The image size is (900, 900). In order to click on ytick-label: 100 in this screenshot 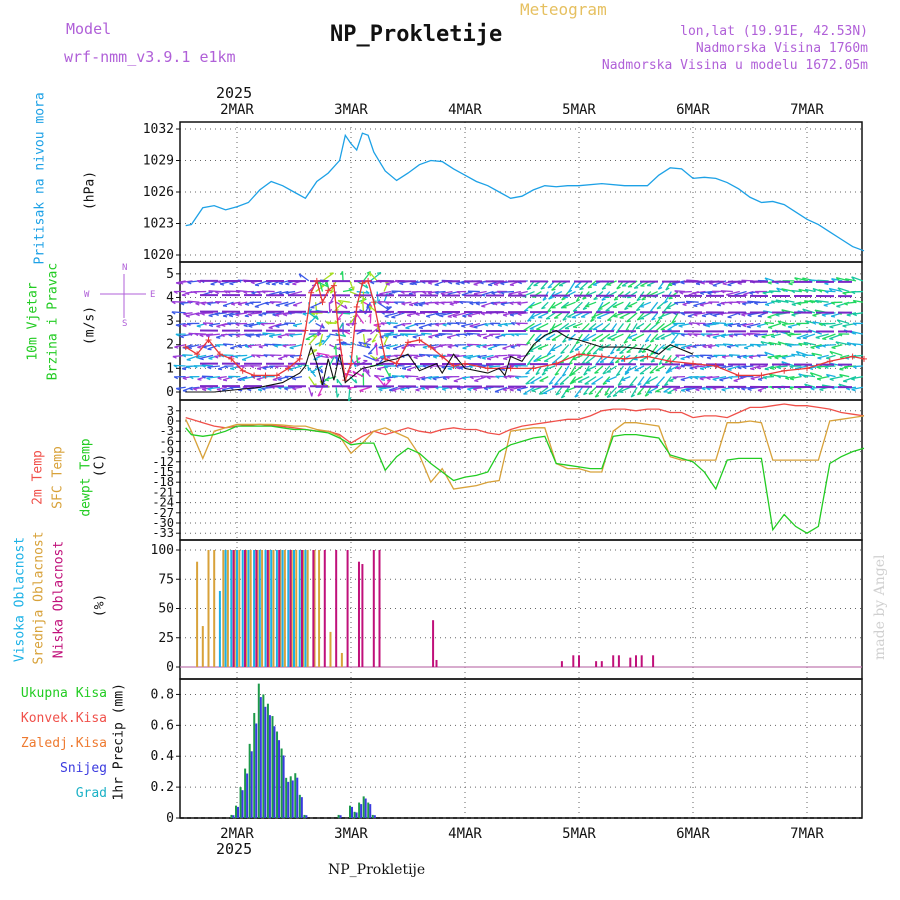, I will do `click(162, 550)`.